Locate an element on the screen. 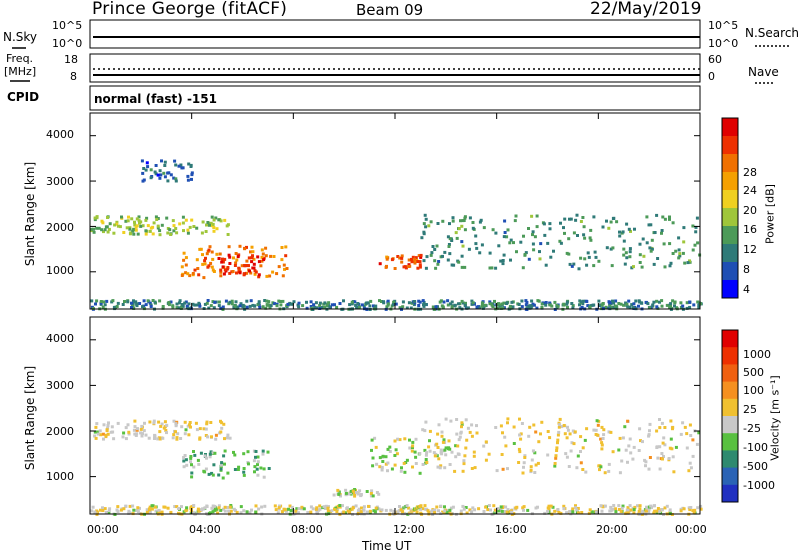 The image size is (800, 554). nsearch-tick-bottom: 10^0 is located at coordinates (723, 43).